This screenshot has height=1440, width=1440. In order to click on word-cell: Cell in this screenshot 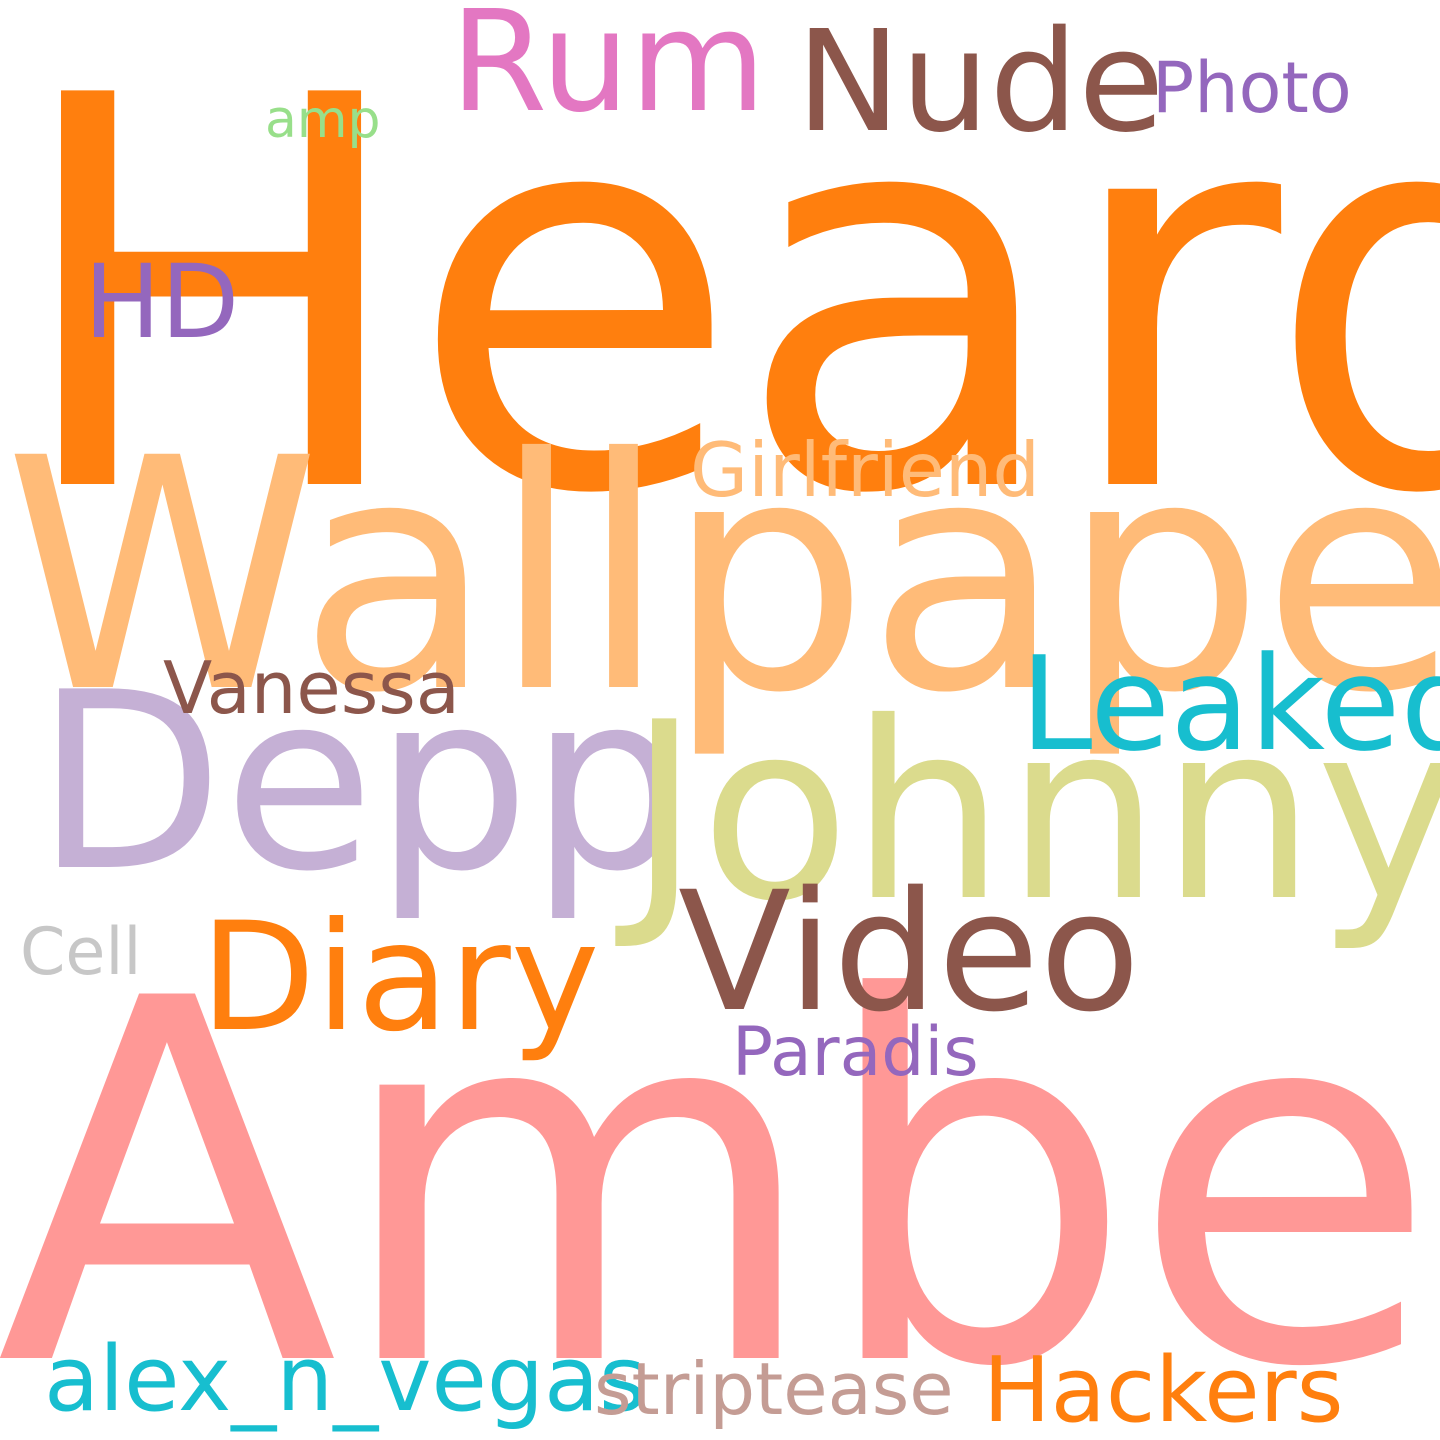, I will do `click(81, 952)`.